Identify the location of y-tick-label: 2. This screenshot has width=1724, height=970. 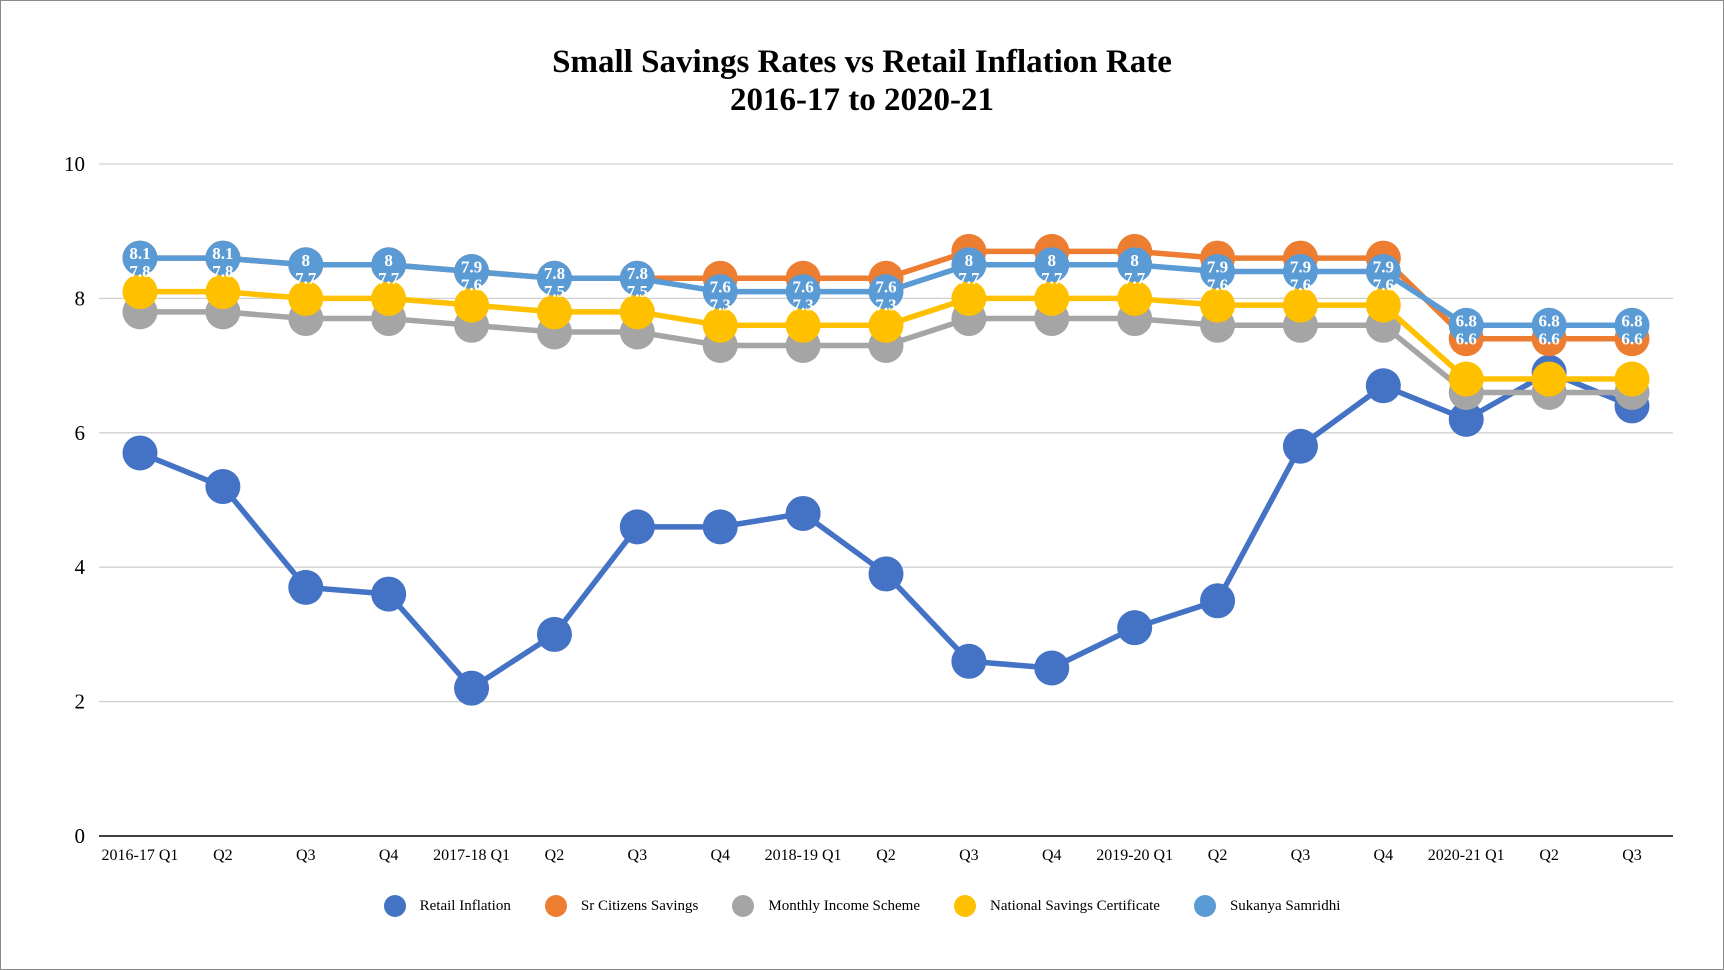
(80, 702).